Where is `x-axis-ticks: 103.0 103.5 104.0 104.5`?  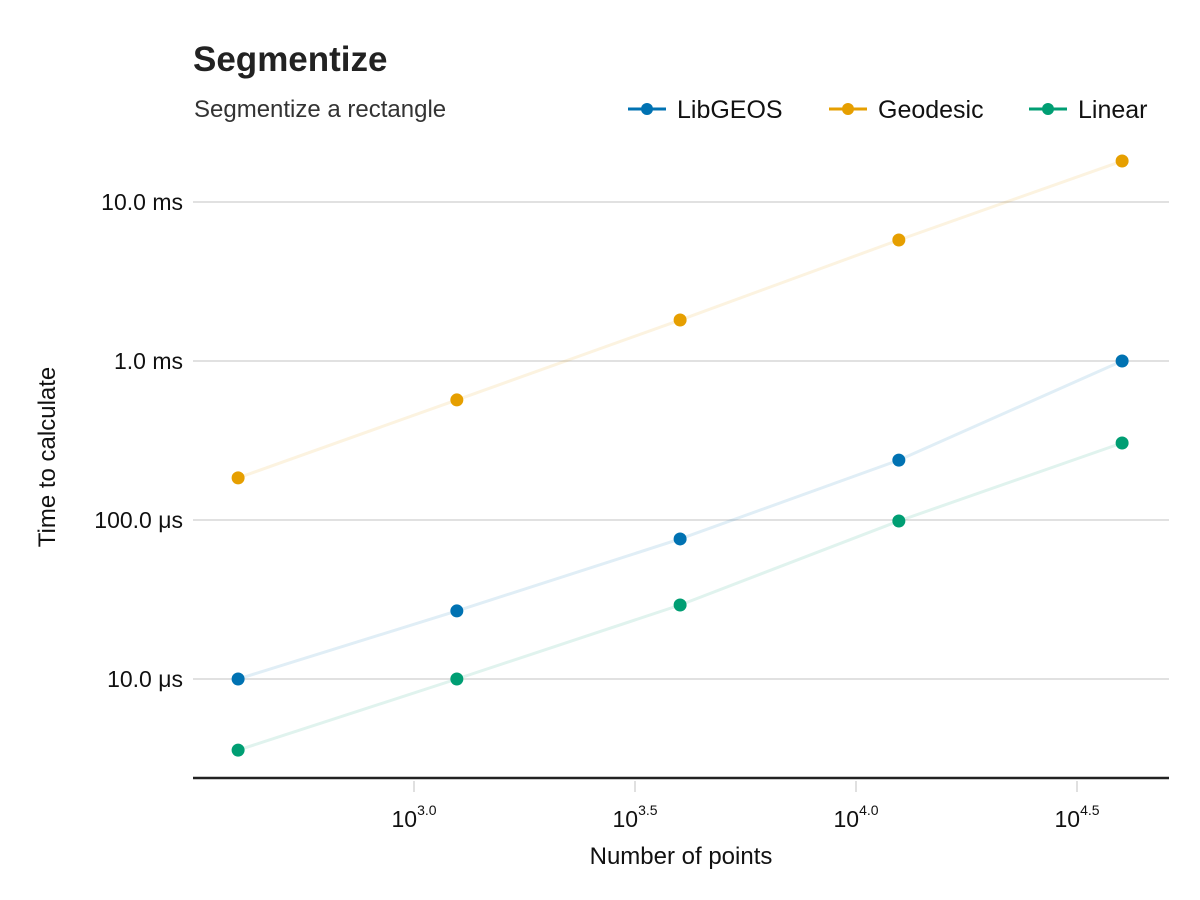
x-axis-ticks: 103.0 103.5 104.0 104.5 is located at coordinates (745, 806).